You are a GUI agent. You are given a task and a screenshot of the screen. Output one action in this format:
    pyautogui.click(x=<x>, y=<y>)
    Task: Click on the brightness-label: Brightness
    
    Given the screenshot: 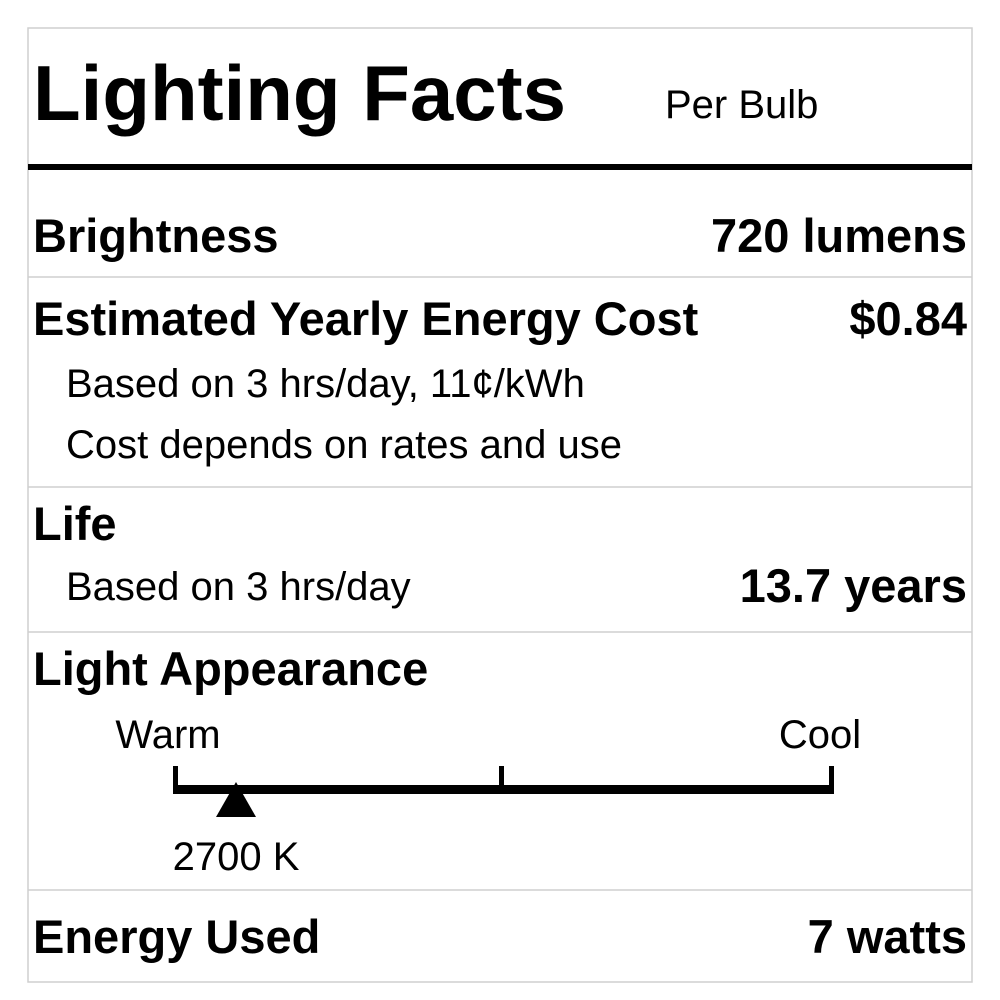 What is the action you would take?
    pyautogui.click(x=156, y=235)
    